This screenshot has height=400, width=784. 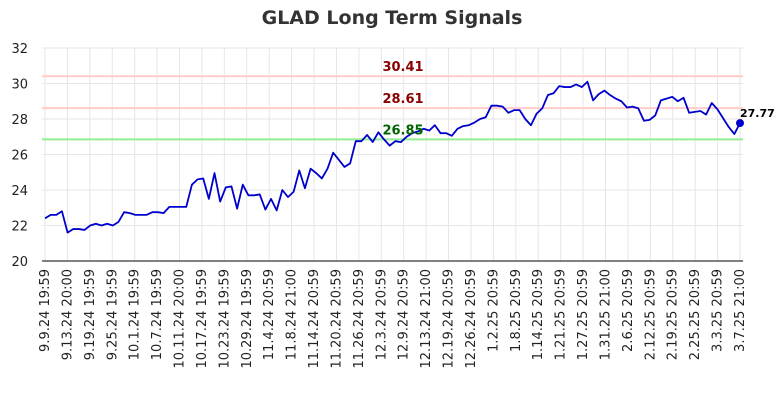 What do you see at coordinates (292, 314) in the screenshot?
I see `x-tick-label: 11.8.24 21:00` at bounding box center [292, 314].